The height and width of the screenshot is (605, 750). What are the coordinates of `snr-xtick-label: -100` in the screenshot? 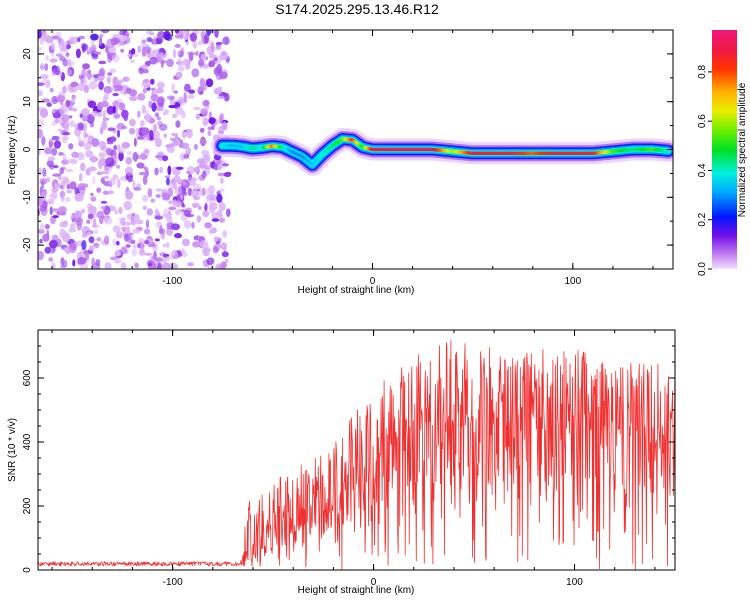 It's located at (173, 582).